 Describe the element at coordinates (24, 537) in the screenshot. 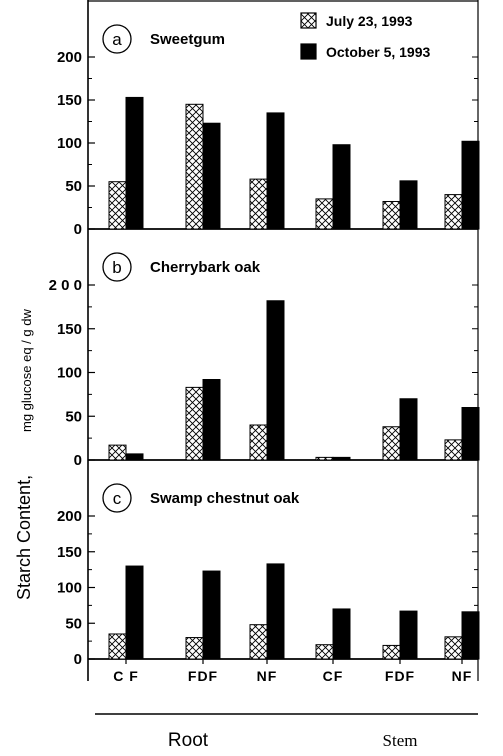

I see `y-axis-label: Starch Content,` at that location.